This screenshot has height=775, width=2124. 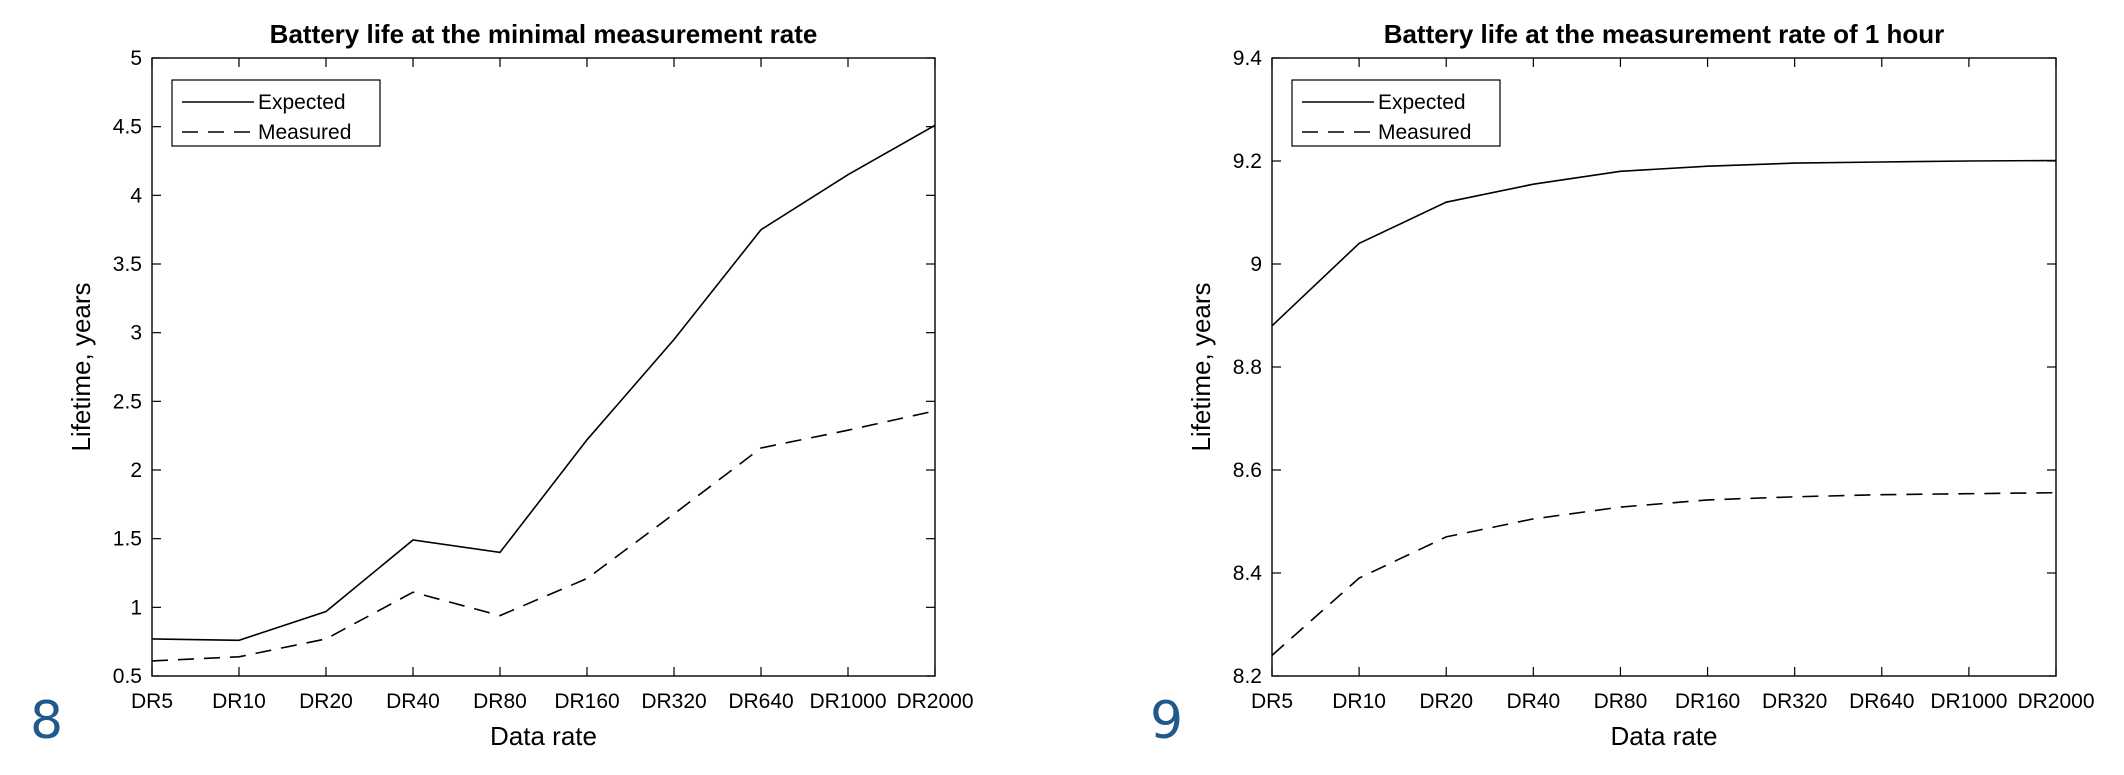 I want to click on chart-1-legend-label-measured: Measured, so click(x=304, y=132).